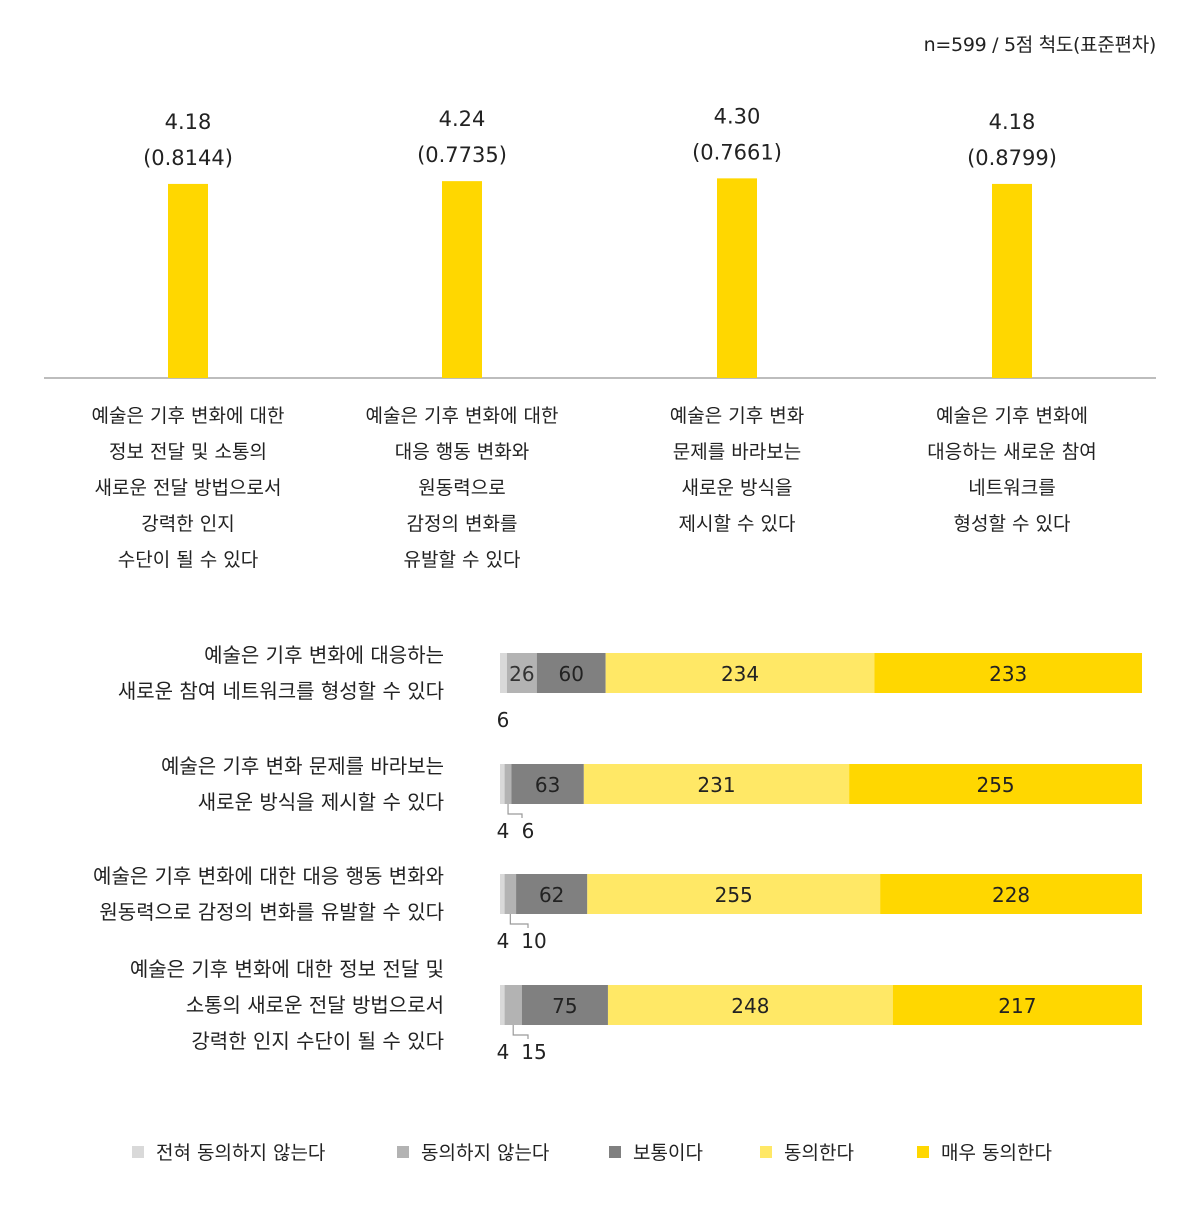 Image resolution: width=1200 pixels, height=1206 pixels. What do you see at coordinates (737, 116) in the screenshot?
I see `mean-value-label: 4.30` at bounding box center [737, 116].